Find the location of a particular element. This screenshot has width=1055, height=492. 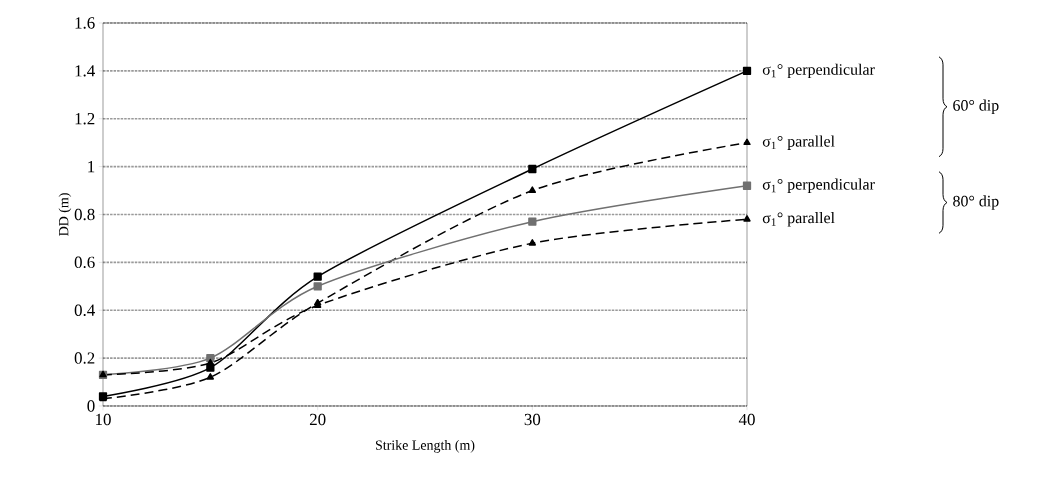

y-tick-label: 0 is located at coordinates (91, 406).